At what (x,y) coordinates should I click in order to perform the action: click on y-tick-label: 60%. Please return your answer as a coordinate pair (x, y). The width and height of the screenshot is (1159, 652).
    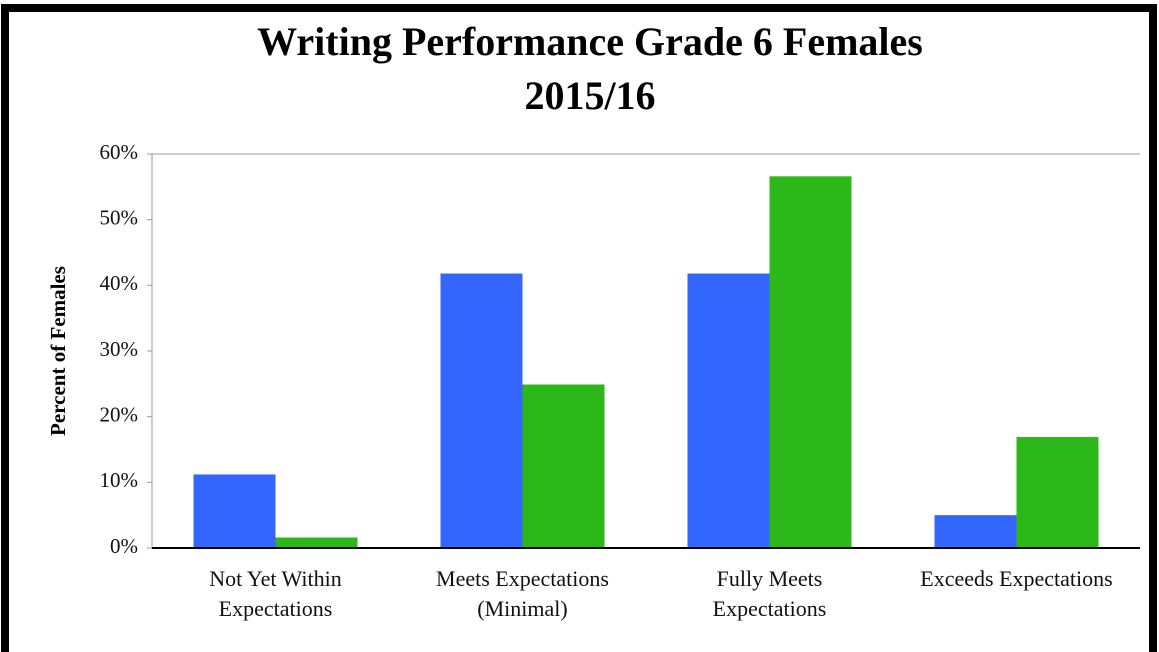
    Looking at the image, I should click on (119, 152).